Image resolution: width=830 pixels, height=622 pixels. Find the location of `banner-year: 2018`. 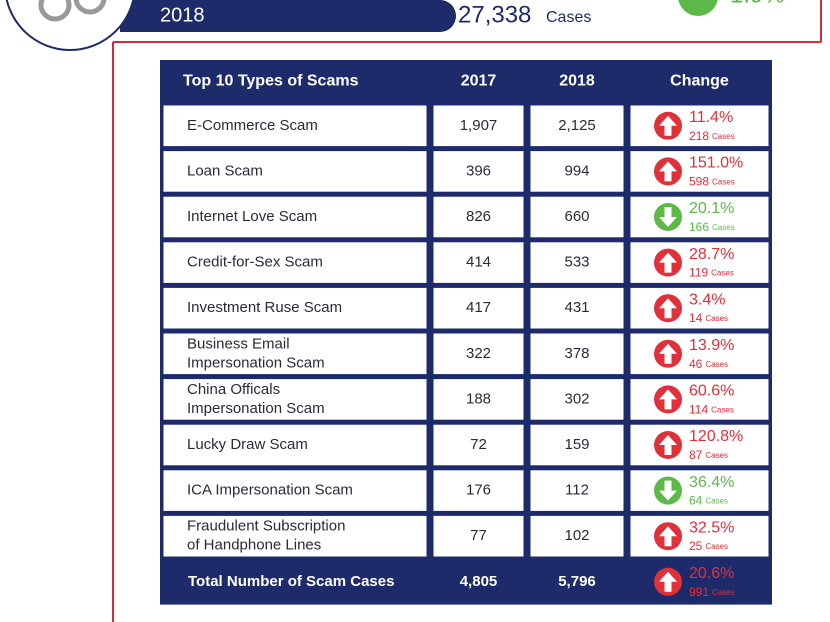

banner-year: 2018 is located at coordinates (182, 15).